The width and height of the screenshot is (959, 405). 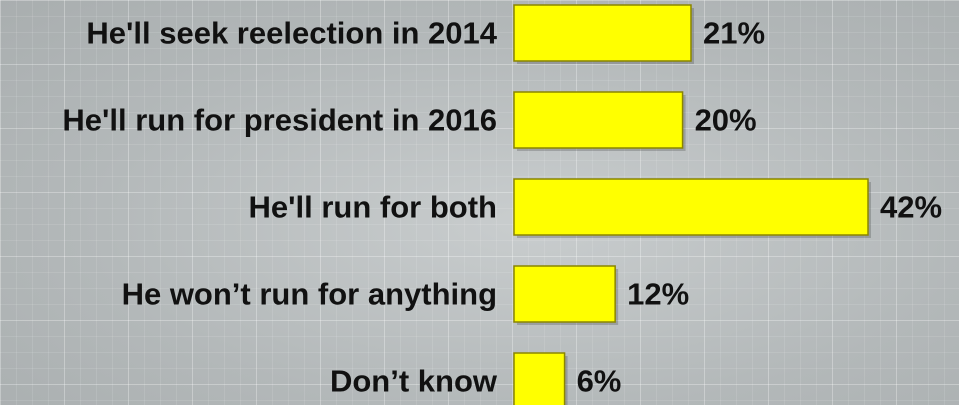 What do you see at coordinates (726, 120) in the screenshot?
I see `value-label: 20%` at bounding box center [726, 120].